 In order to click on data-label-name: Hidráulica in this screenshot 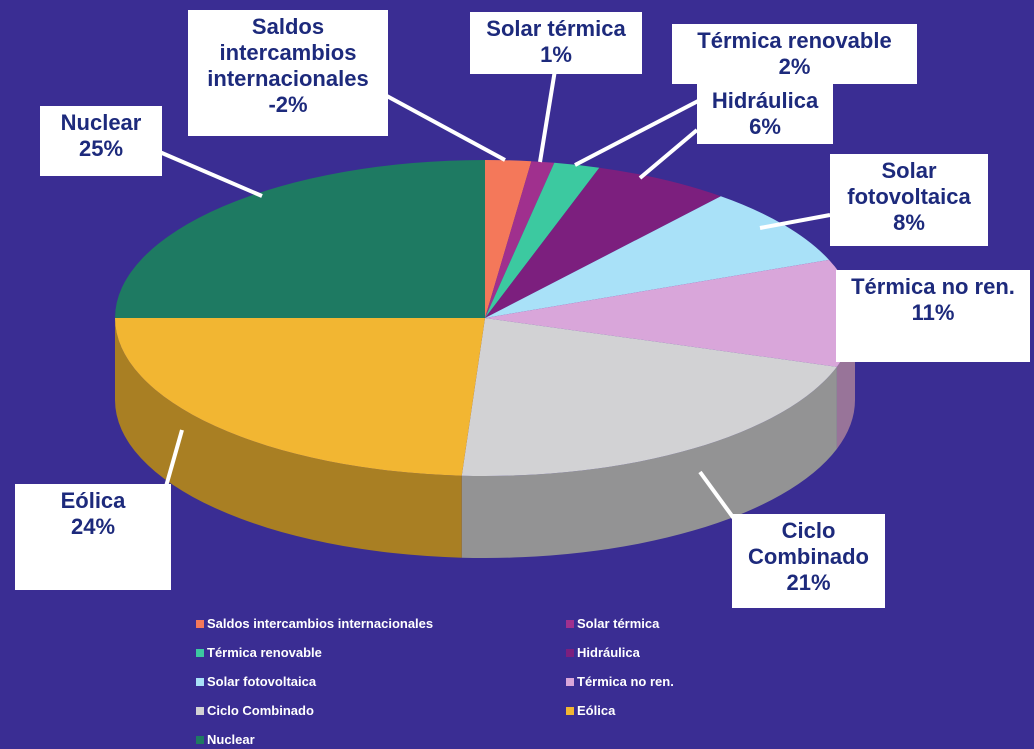, I will do `click(765, 100)`.